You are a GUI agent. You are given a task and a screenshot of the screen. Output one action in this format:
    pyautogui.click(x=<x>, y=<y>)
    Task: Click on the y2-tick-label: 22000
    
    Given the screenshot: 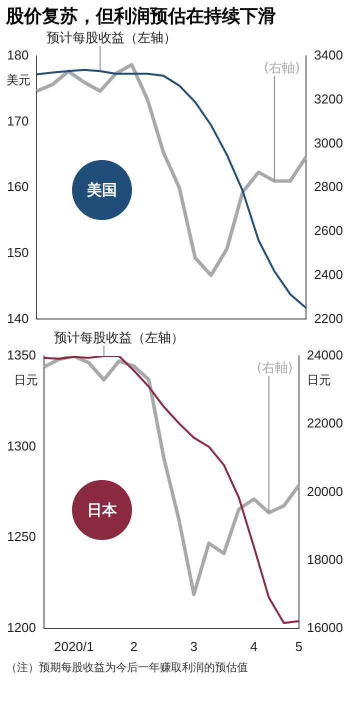 What is the action you would take?
    pyautogui.click(x=325, y=423)
    